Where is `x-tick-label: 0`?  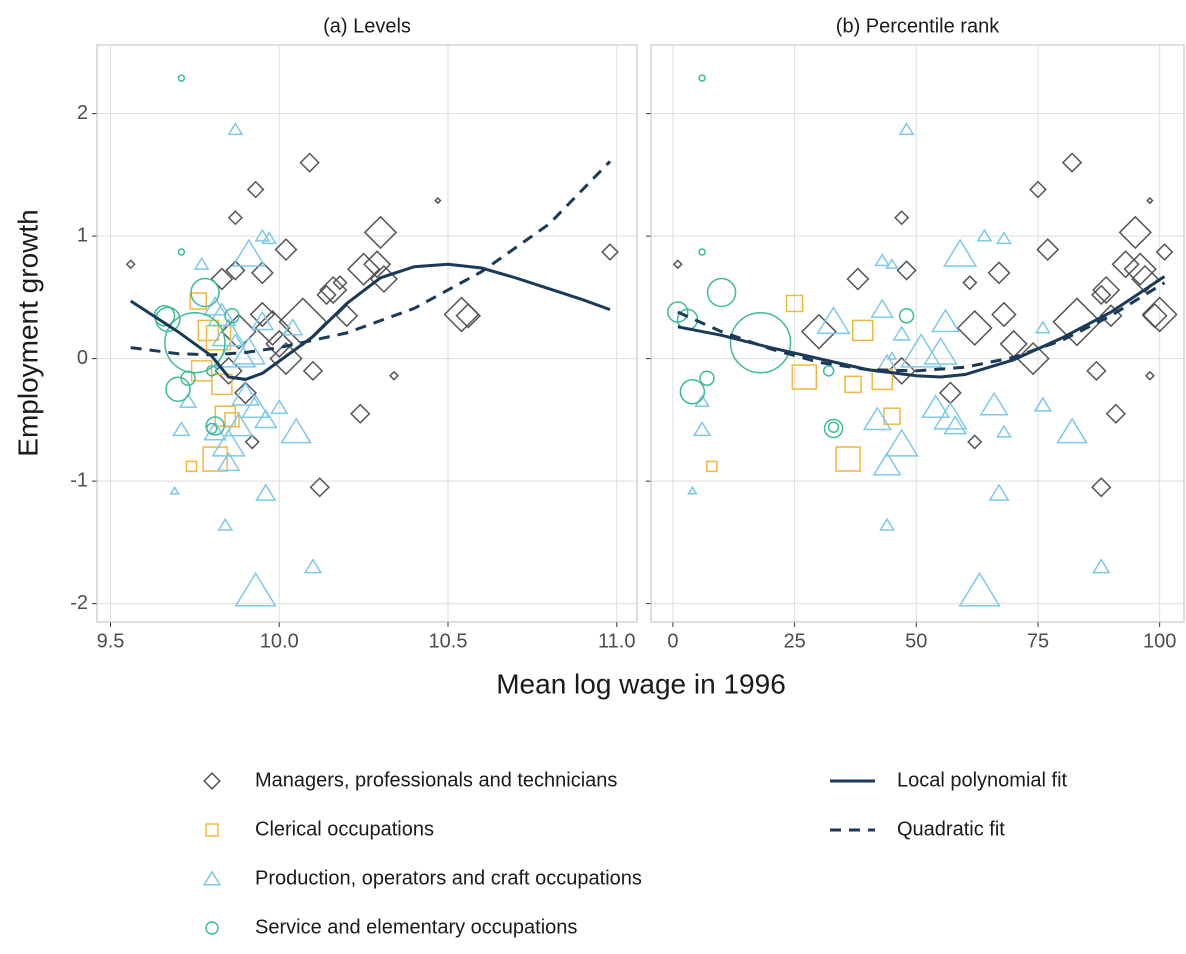
x-tick-label: 0 is located at coordinates (672, 641).